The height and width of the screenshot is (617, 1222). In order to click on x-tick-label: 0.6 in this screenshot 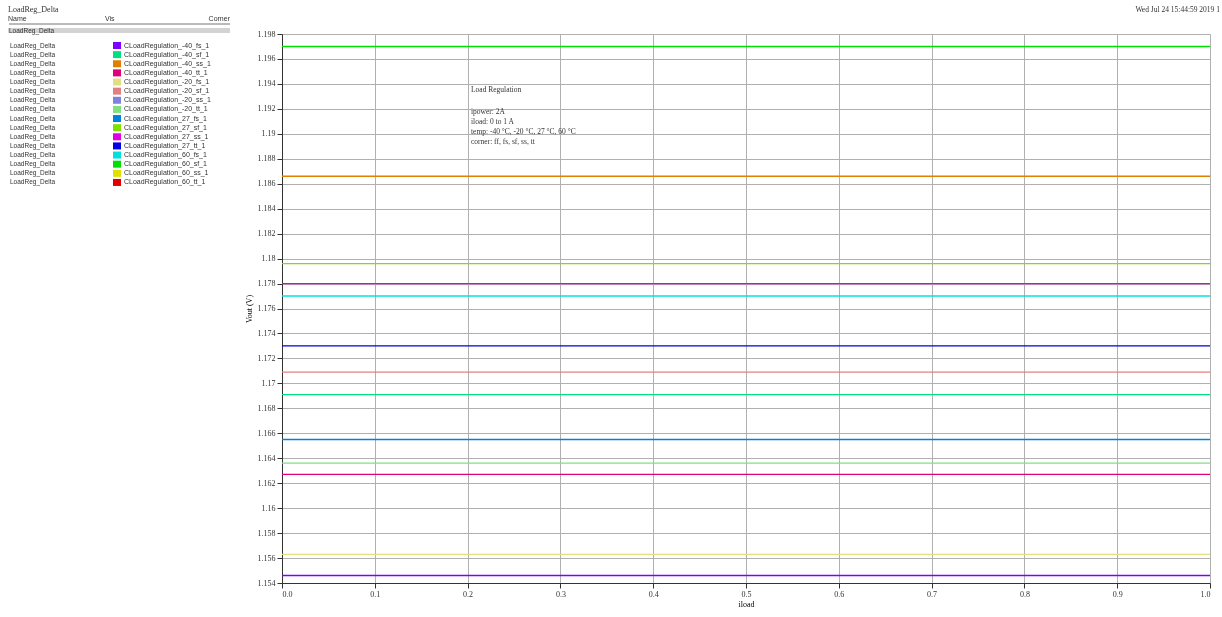, I will do `click(839, 594)`.